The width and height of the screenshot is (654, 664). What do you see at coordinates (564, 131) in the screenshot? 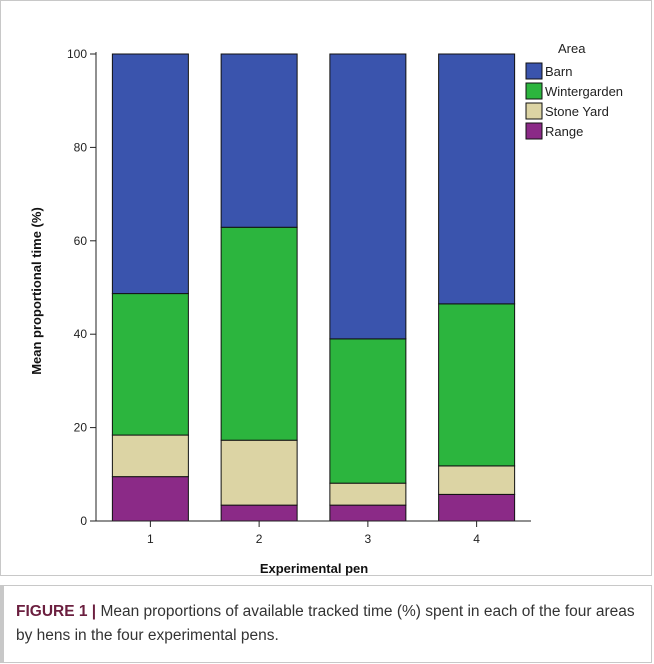
I see `legend-entry: Range` at bounding box center [564, 131].